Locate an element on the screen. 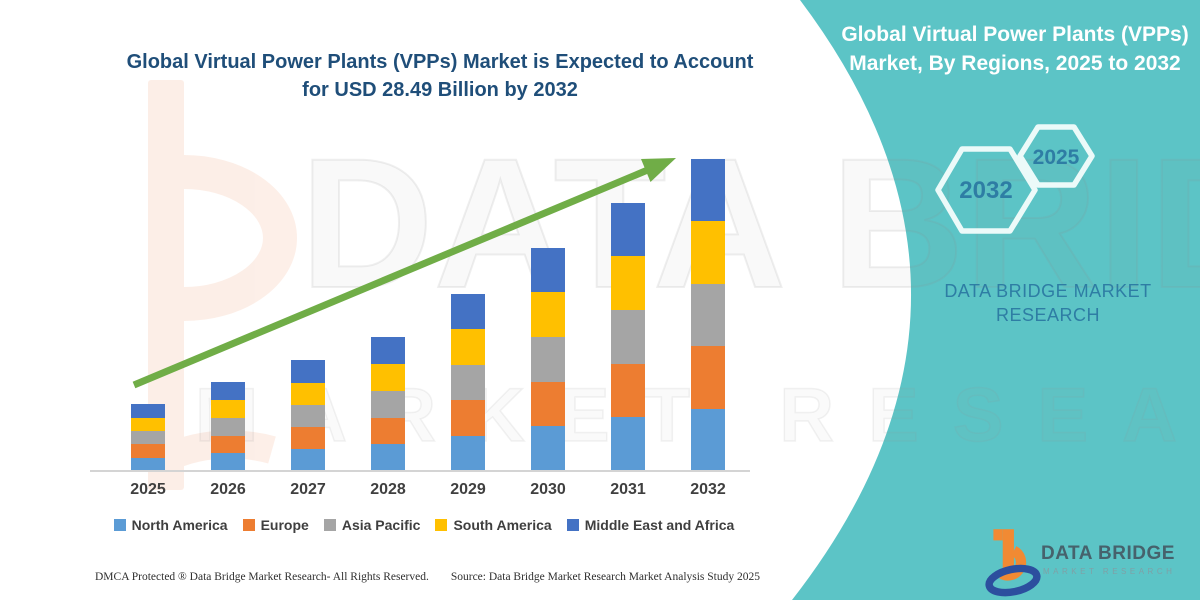 Image resolution: width=1200 pixels, height=600 pixels. bar-2026 is located at coordinates (228, 426).